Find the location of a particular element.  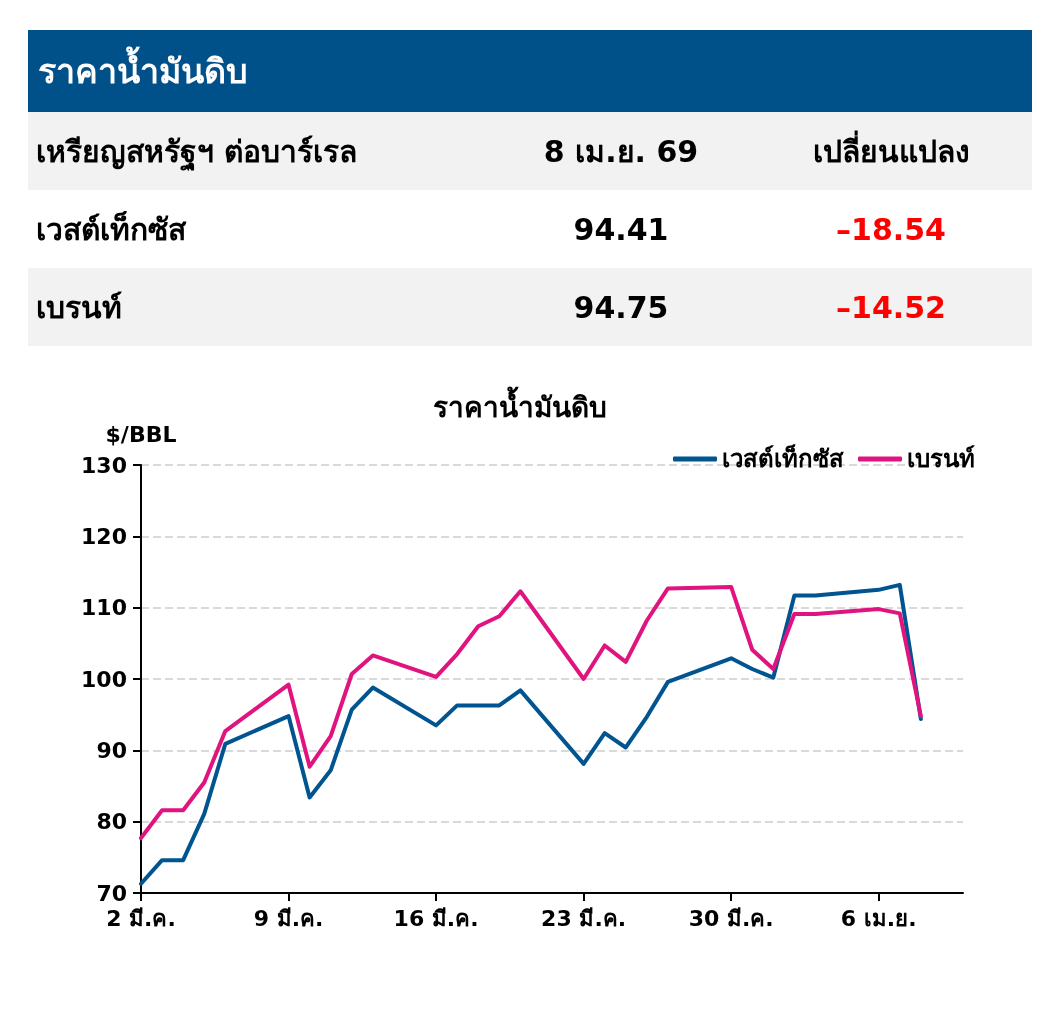

text: ราคาน้ำมันดิบ is located at coordinates (530, 71).